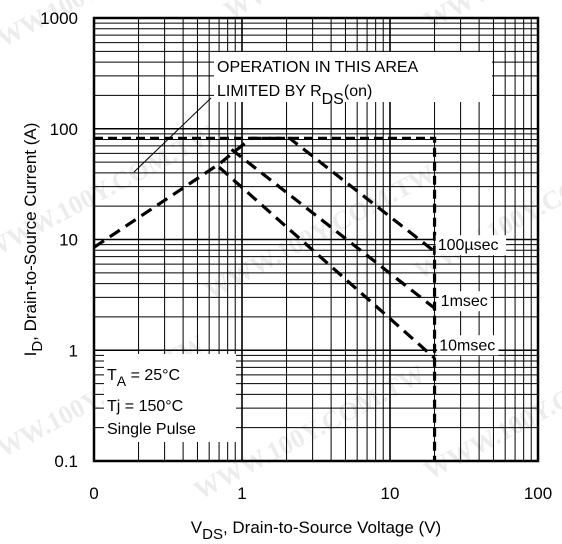 This screenshot has width=562, height=544. I want to click on conditions-background, so click(170, 398).